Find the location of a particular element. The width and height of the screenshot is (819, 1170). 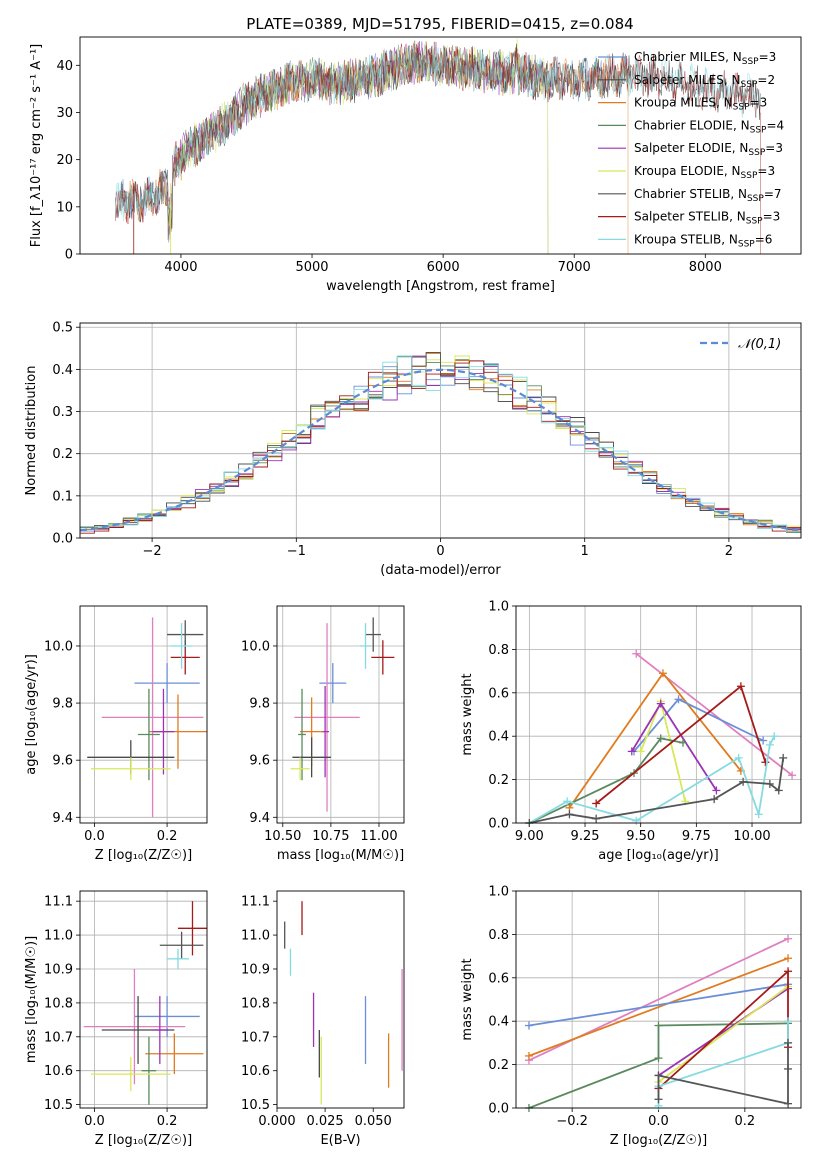

x-tick-label: 10.75 is located at coordinates (330, 836).